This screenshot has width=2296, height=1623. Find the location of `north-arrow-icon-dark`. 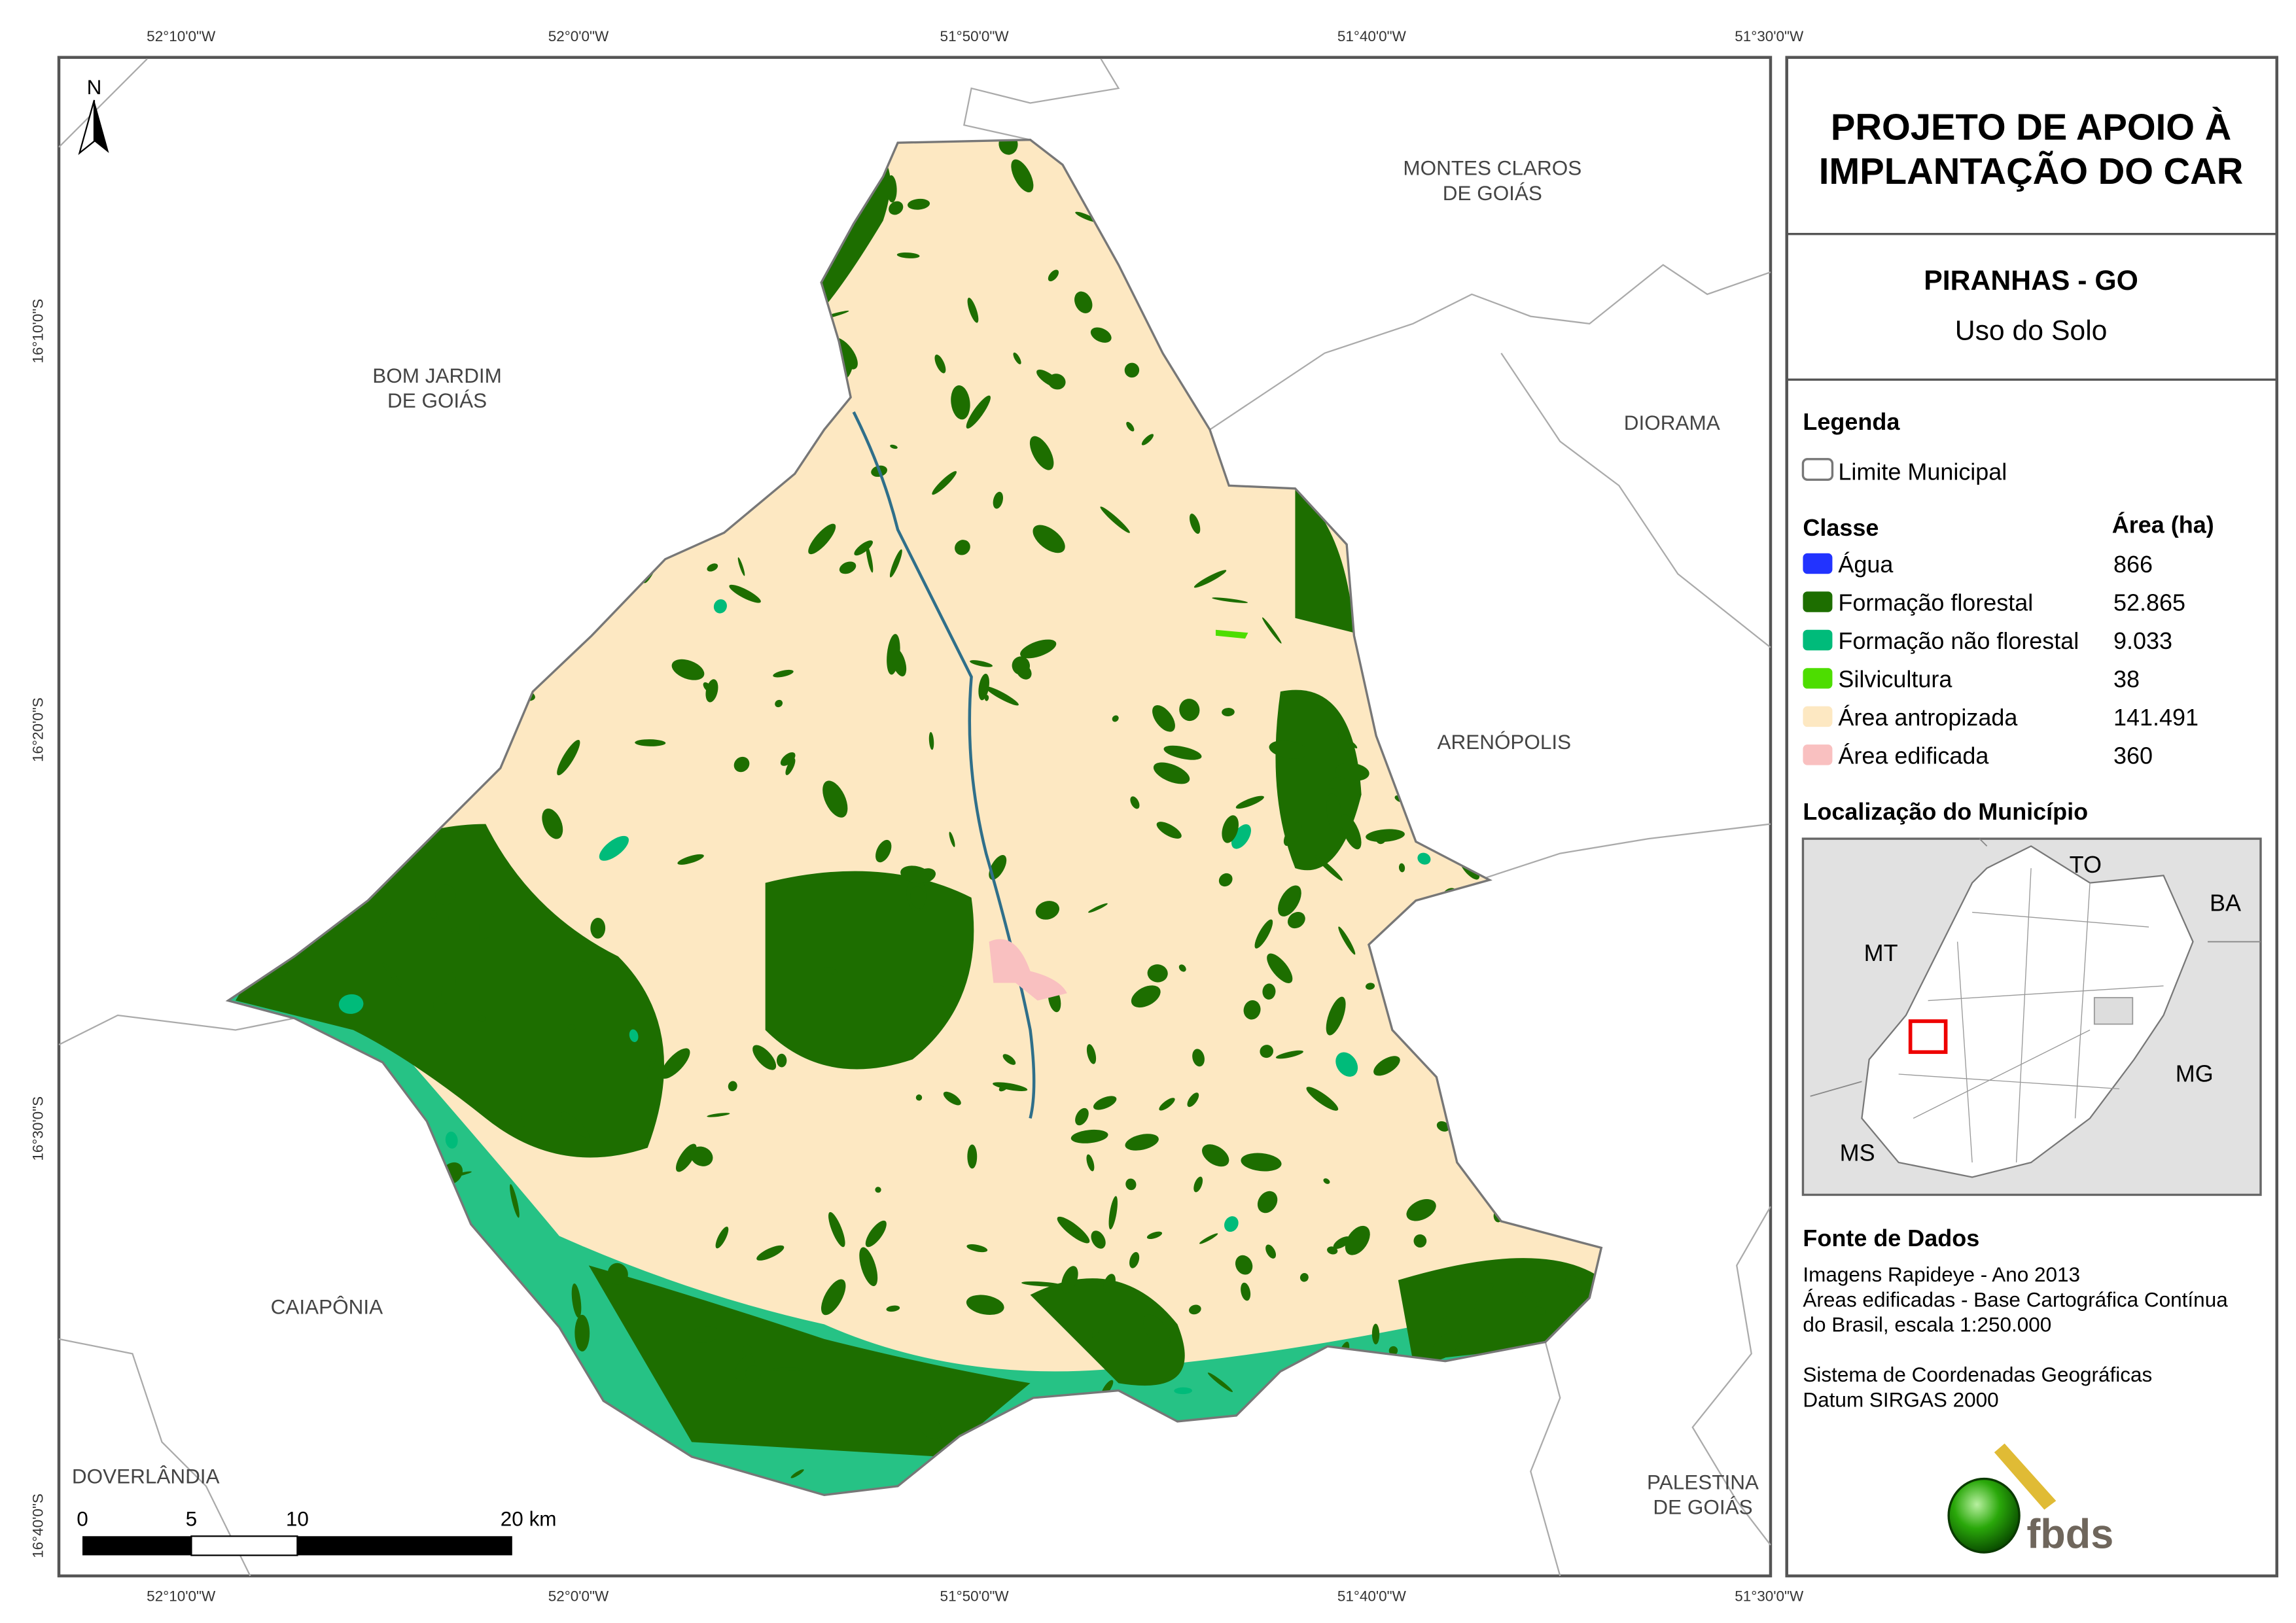

north-arrow-icon-dark is located at coordinates (101, 126).